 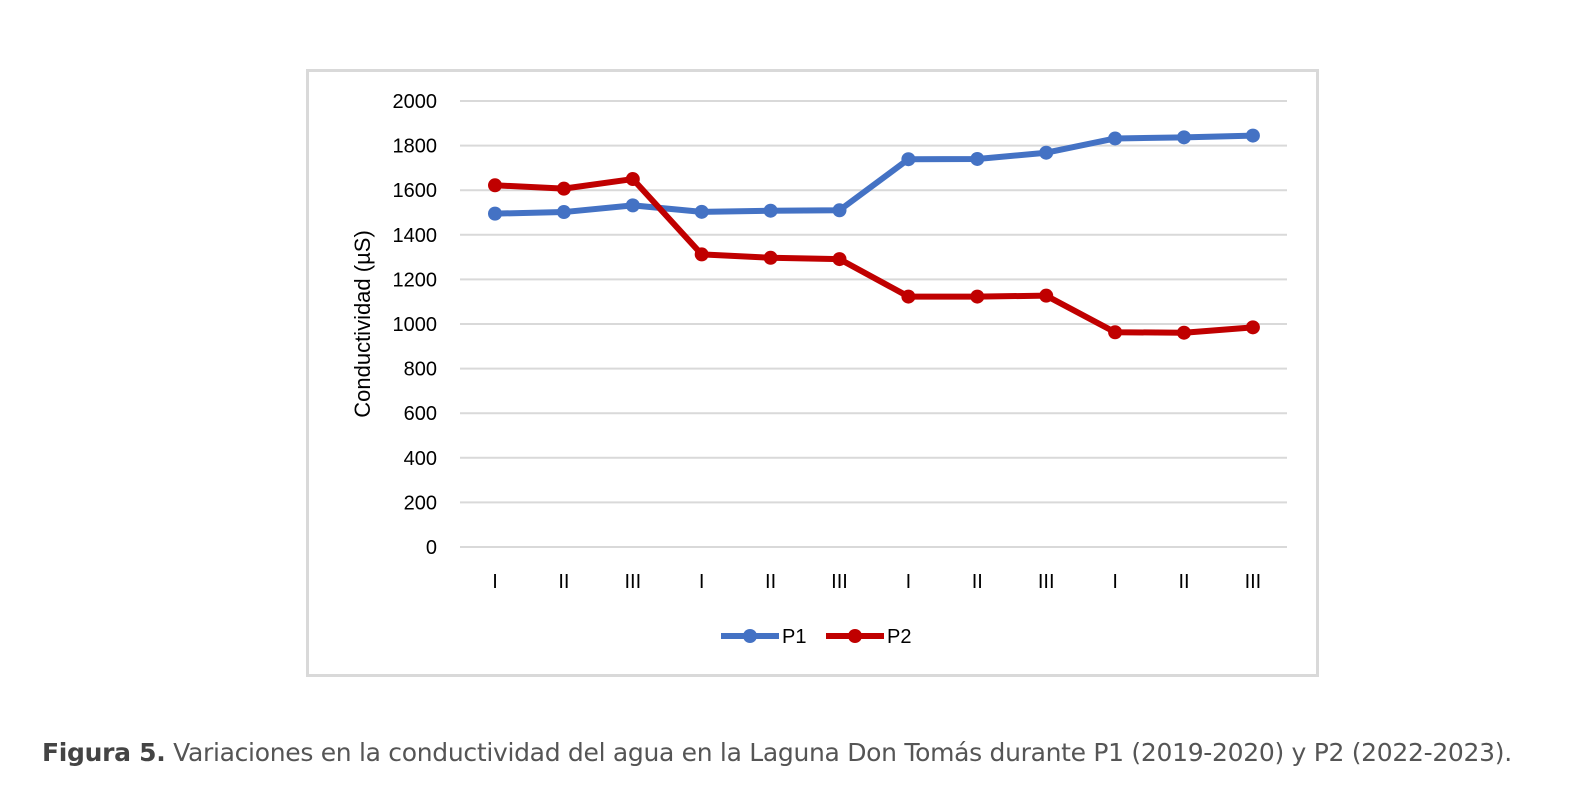 I want to click on x-tick-label-2: II, so click(x=563, y=582).